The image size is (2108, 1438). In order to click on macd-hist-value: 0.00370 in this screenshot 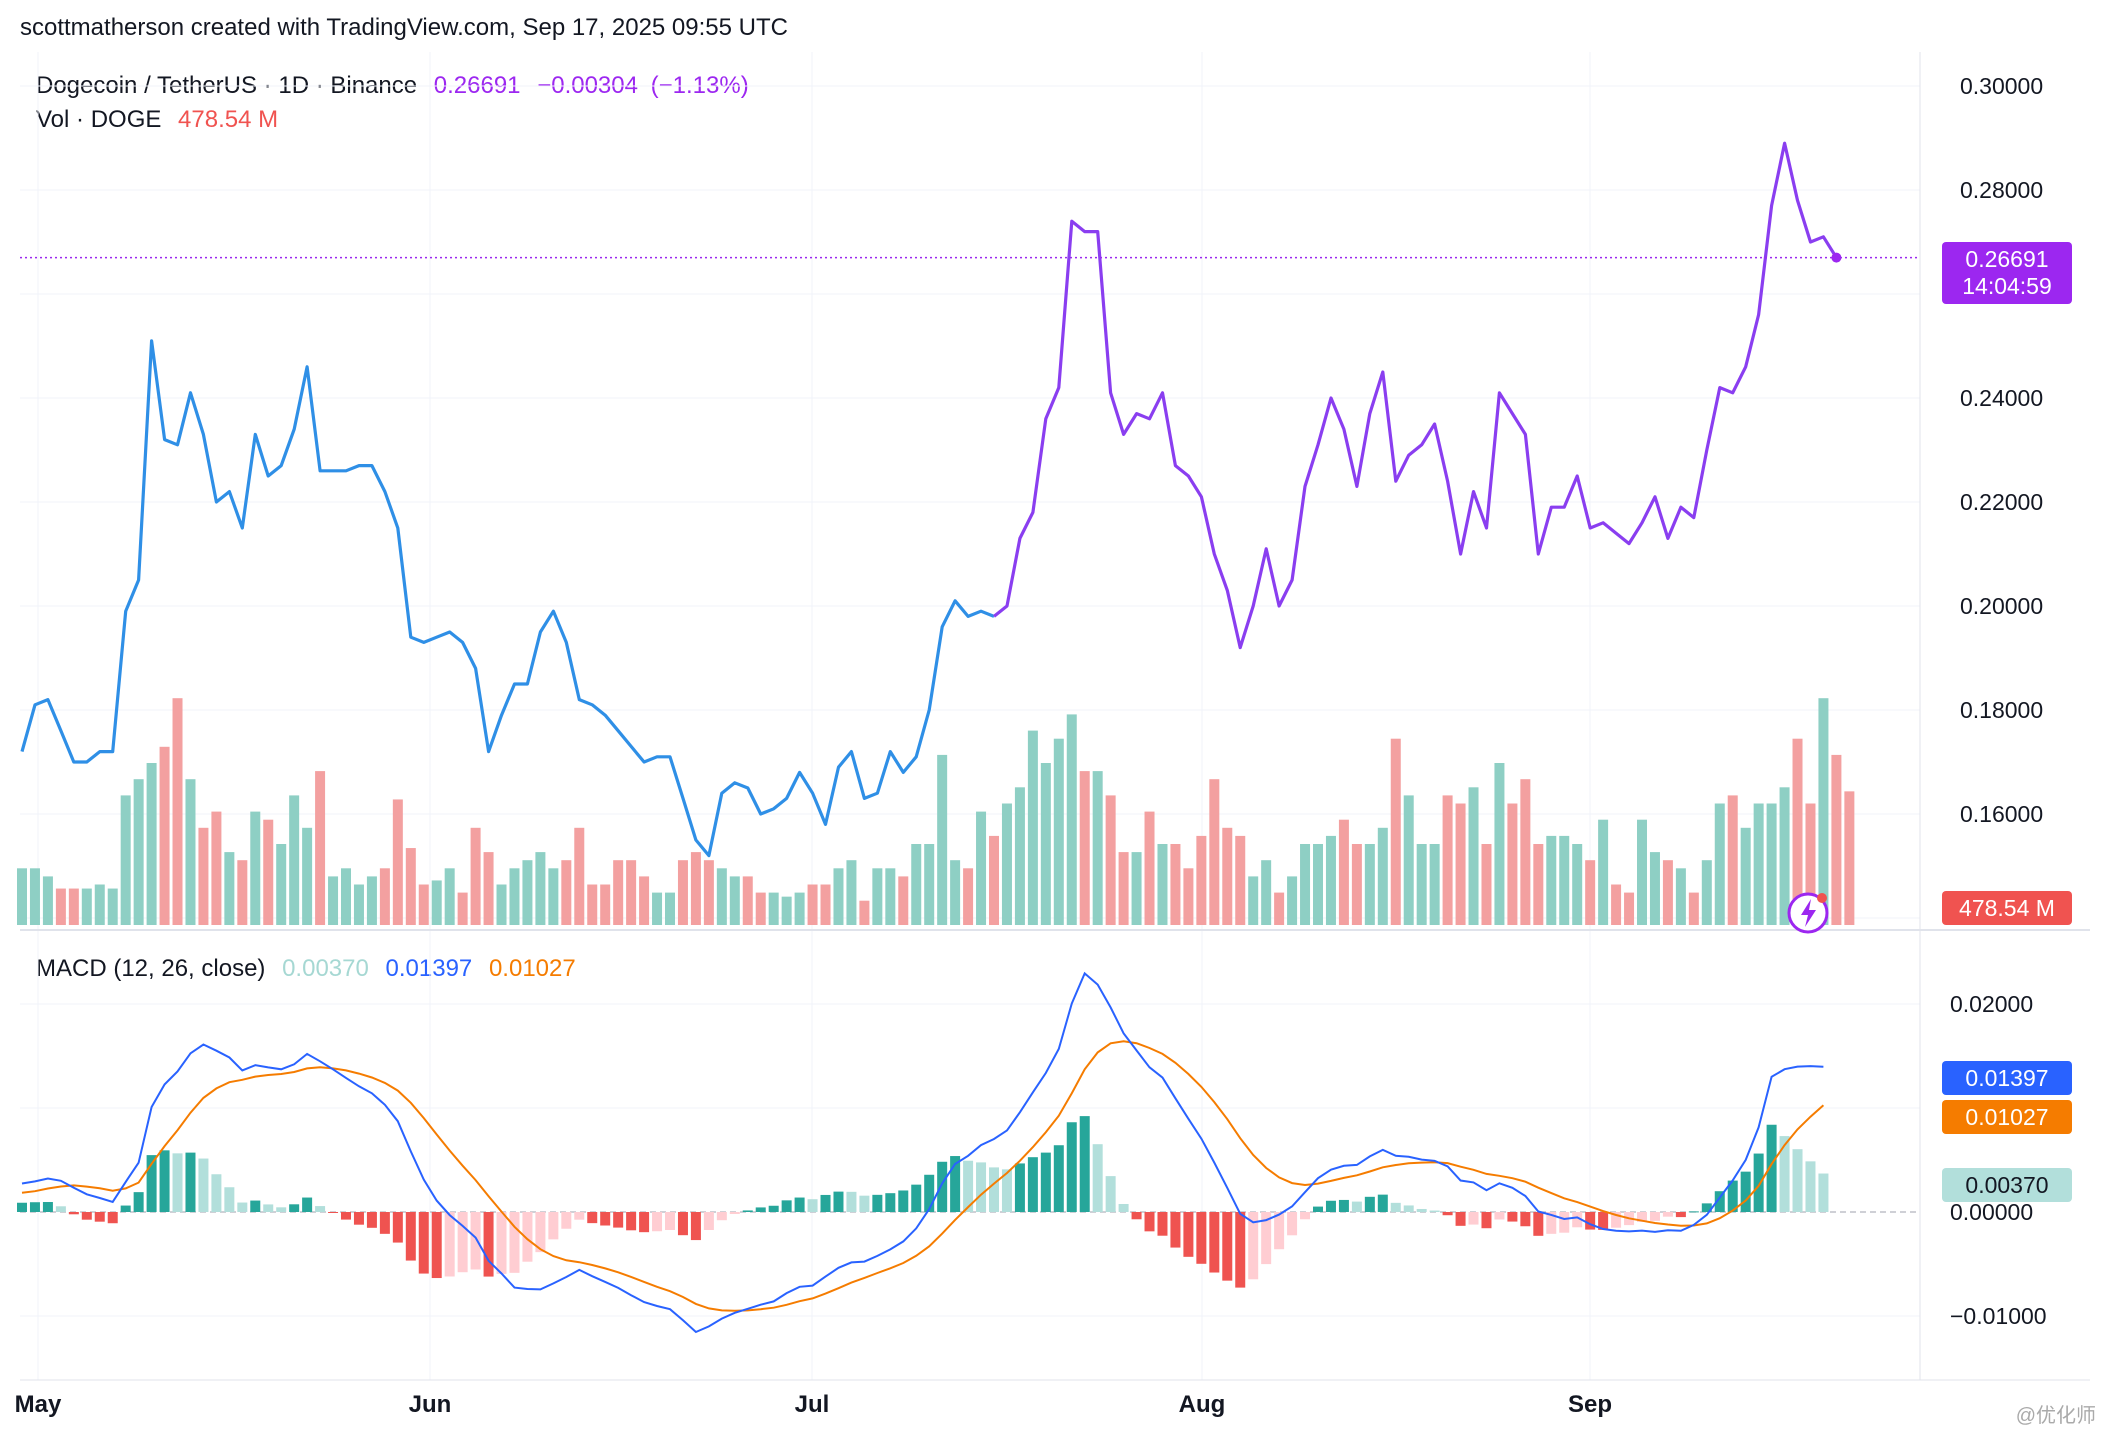, I will do `click(325, 968)`.